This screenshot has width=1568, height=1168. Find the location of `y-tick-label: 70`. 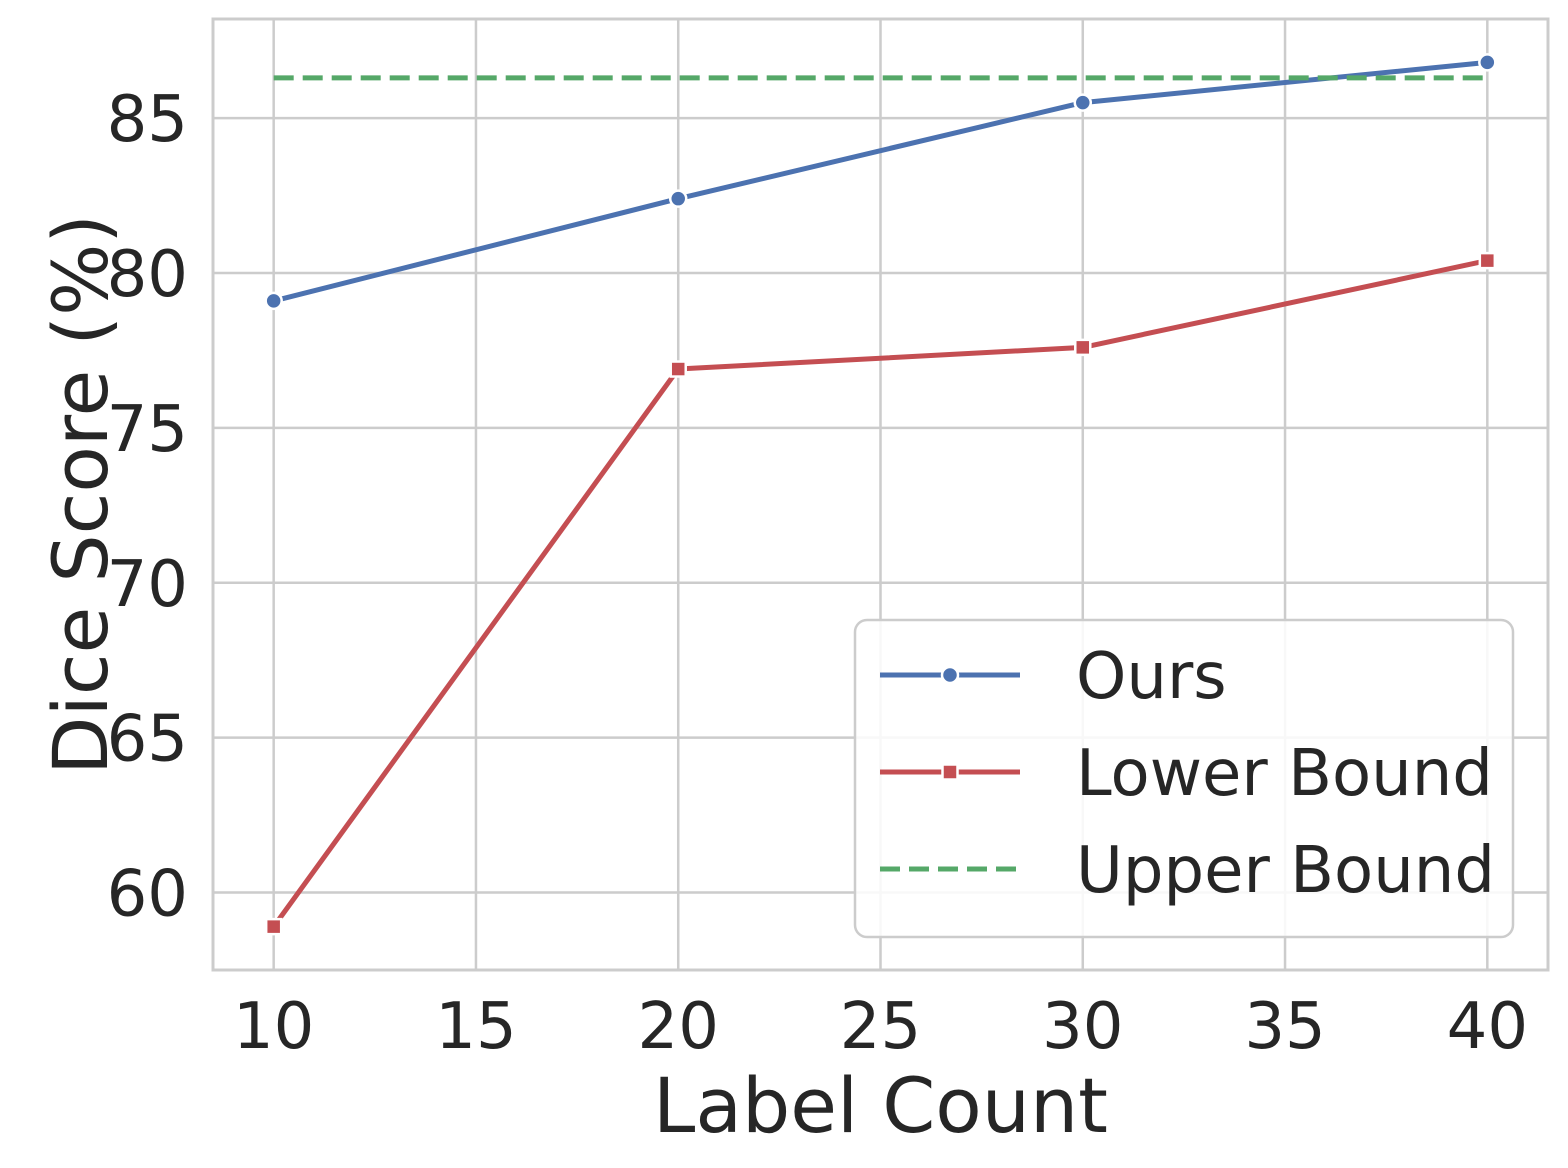

y-tick-label: 70 is located at coordinates (147, 585).